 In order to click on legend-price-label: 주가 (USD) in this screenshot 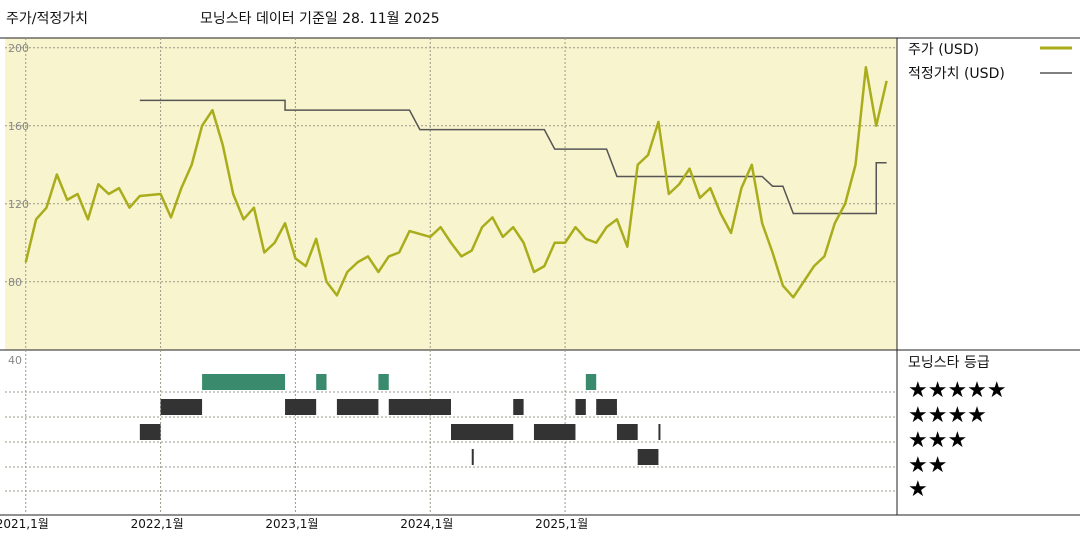, I will do `click(943, 50)`.